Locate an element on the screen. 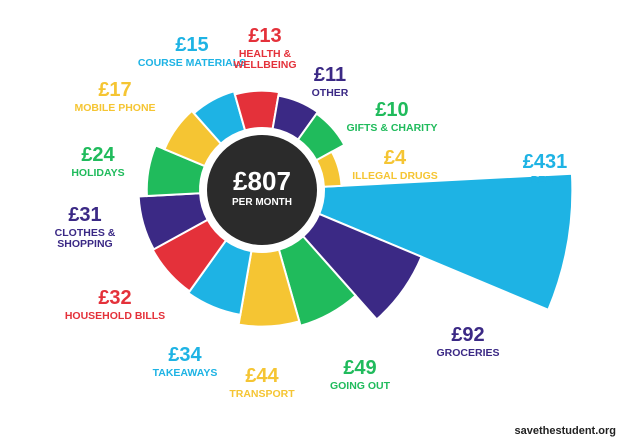 The width and height of the screenshot is (624, 445). slice-label: £92 GROCERIES is located at coordinates (468, 342).